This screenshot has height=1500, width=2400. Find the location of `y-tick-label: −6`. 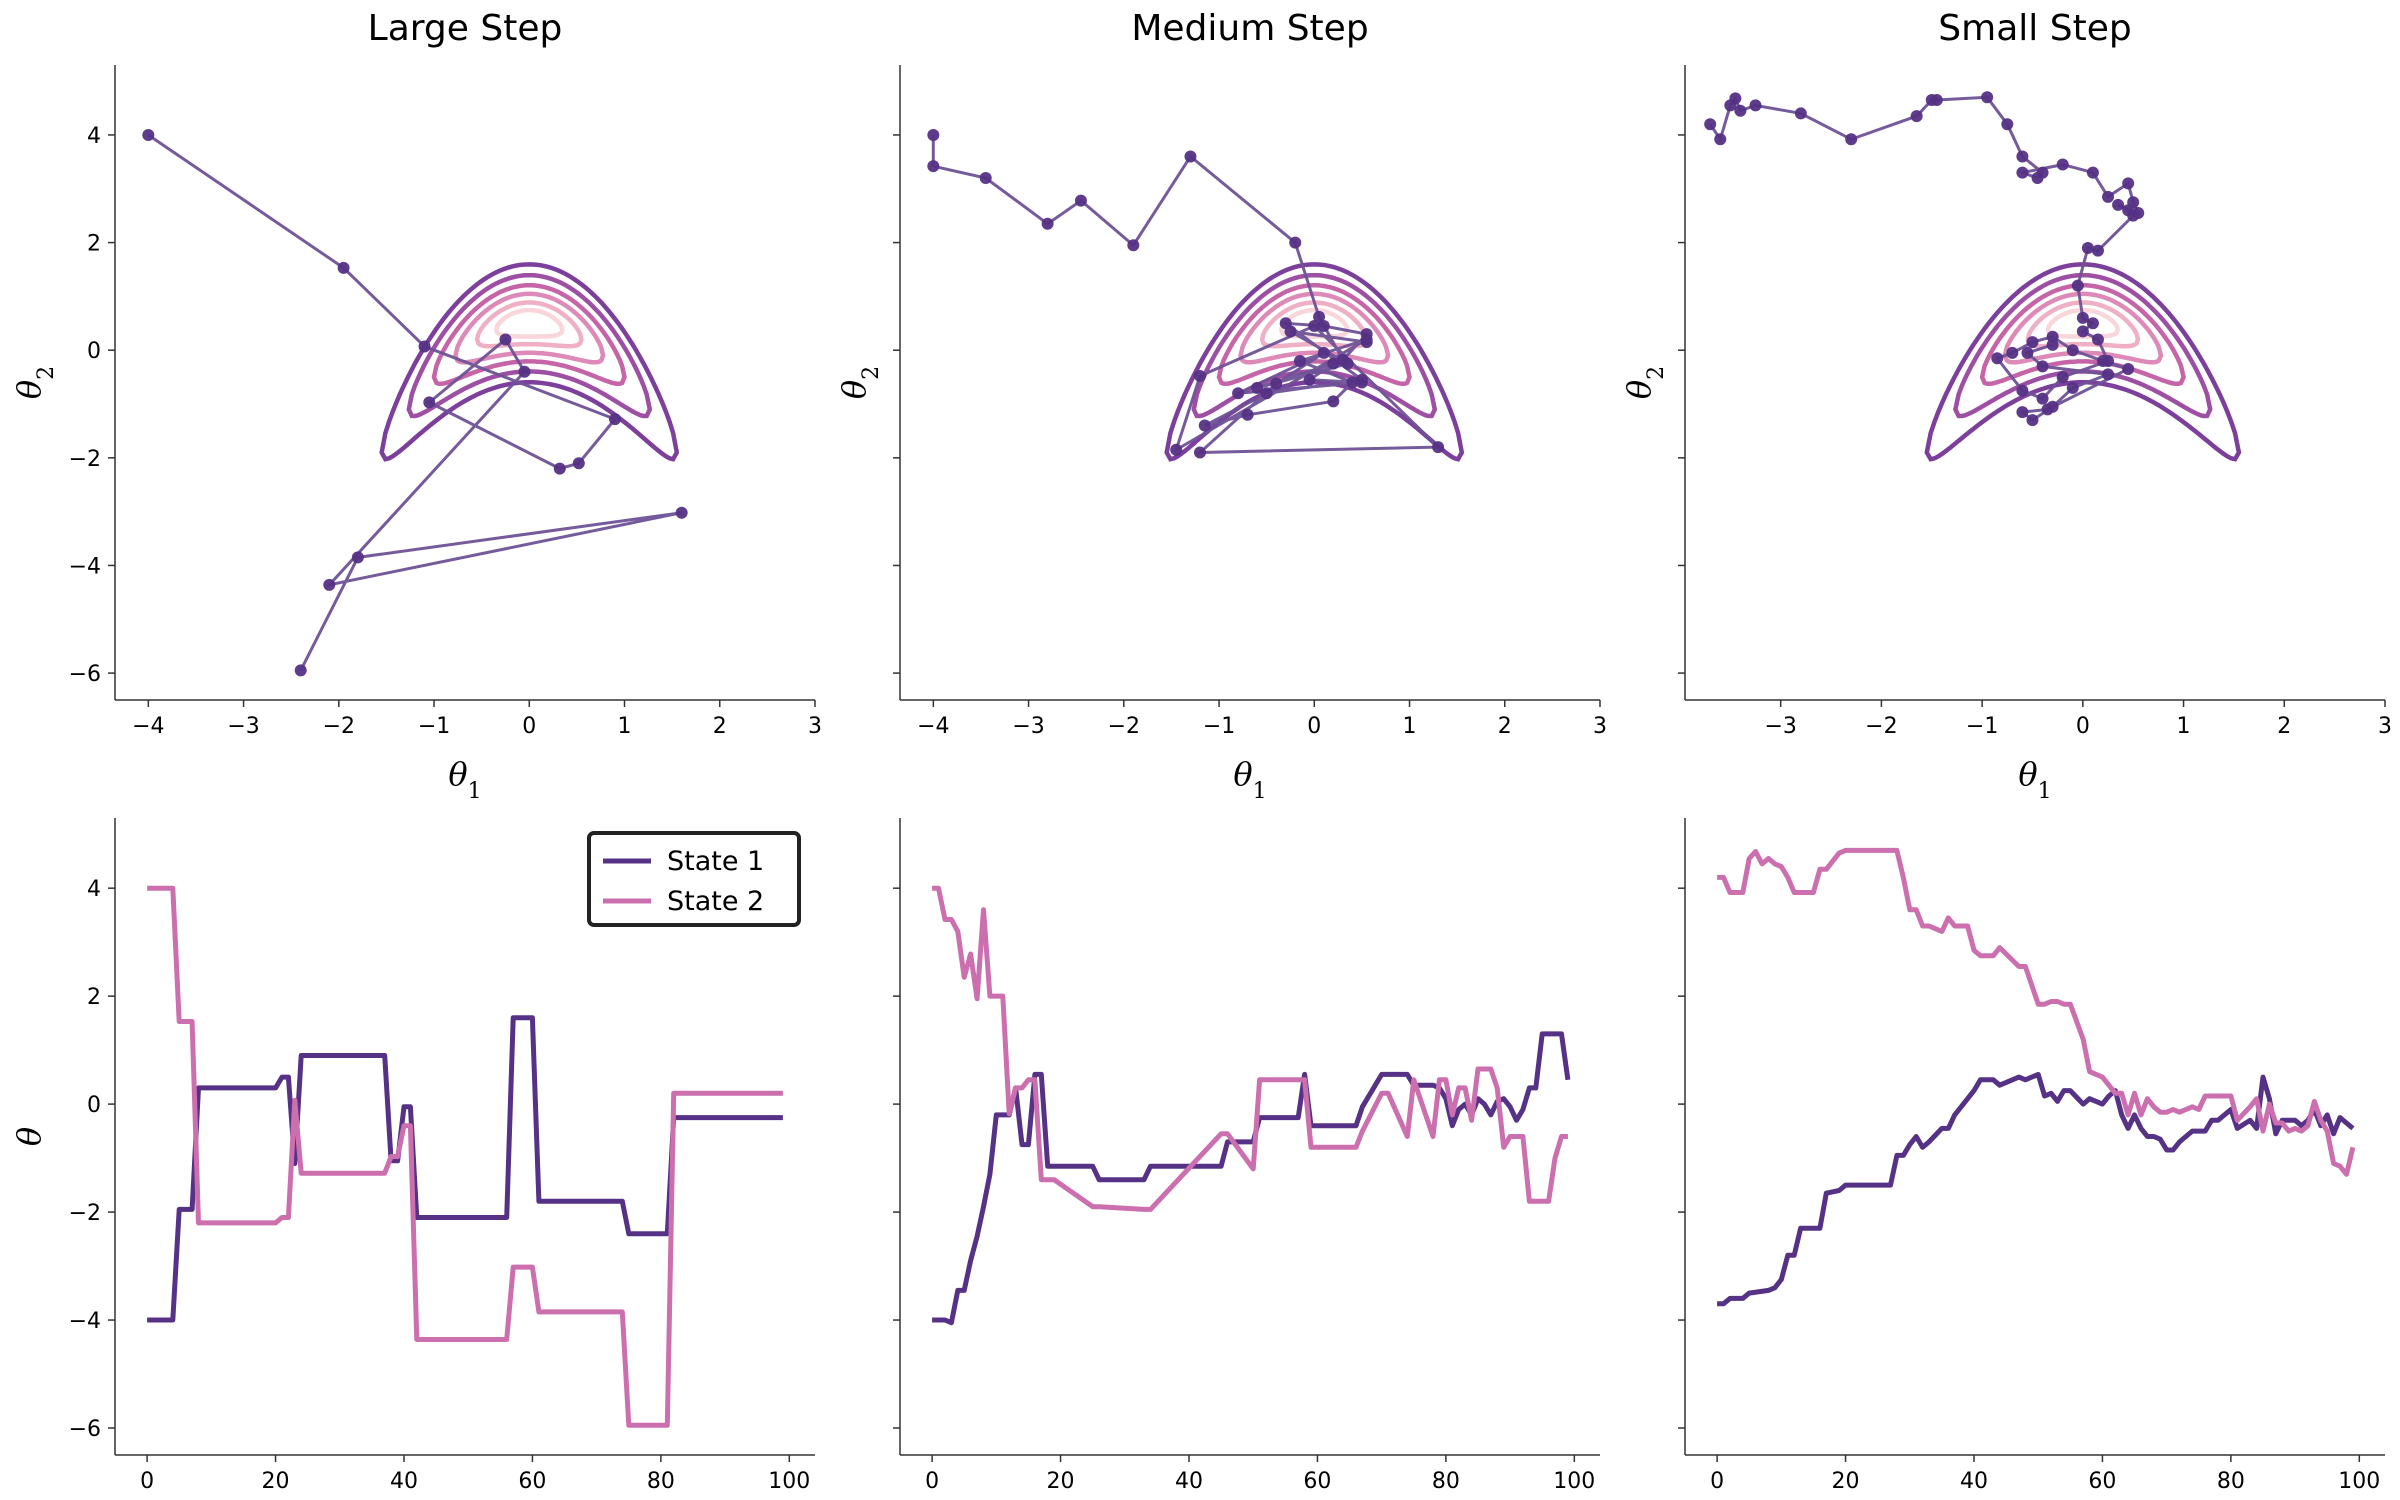

y-tick-label: −6 is located at coordinates (85, 674).